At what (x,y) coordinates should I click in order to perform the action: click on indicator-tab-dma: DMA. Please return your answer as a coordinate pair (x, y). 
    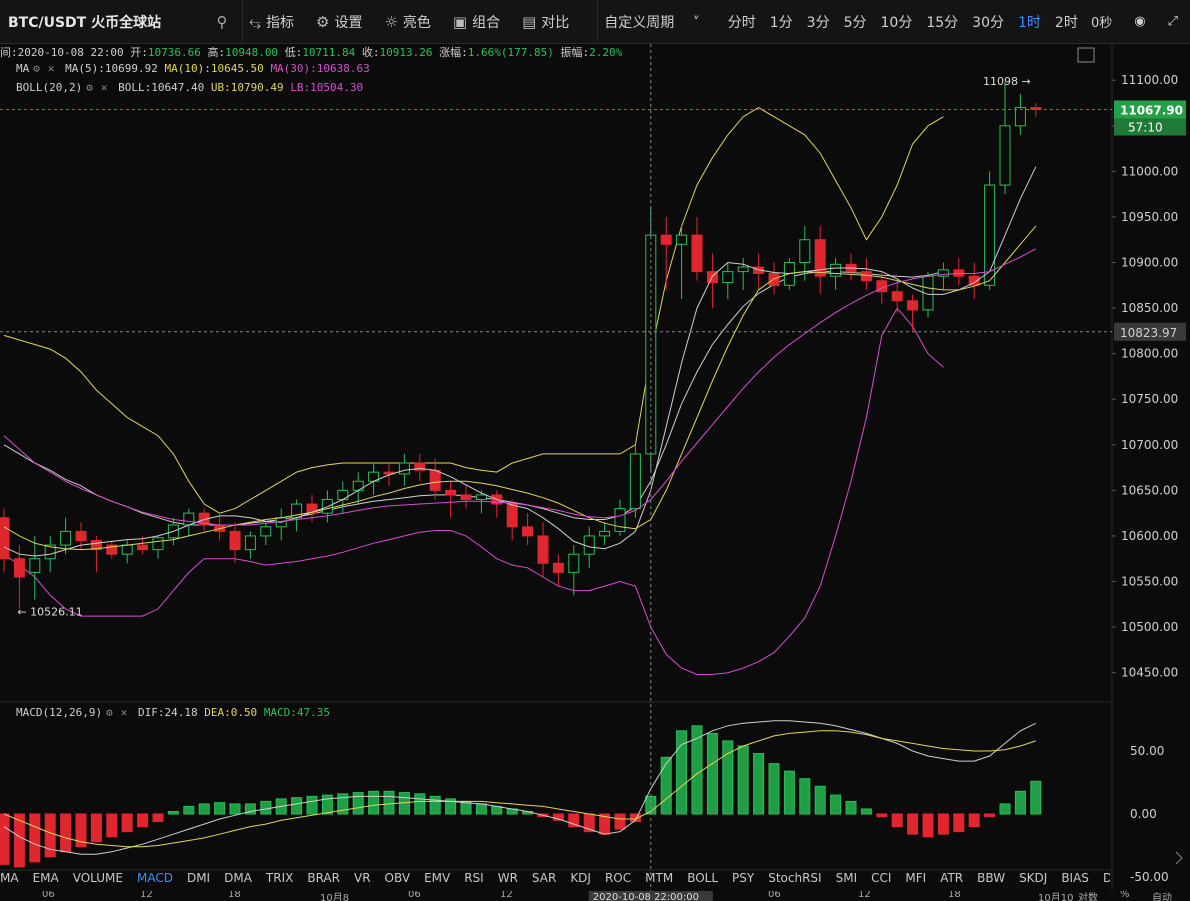
    Looking at the image, I should click on (238, 878).